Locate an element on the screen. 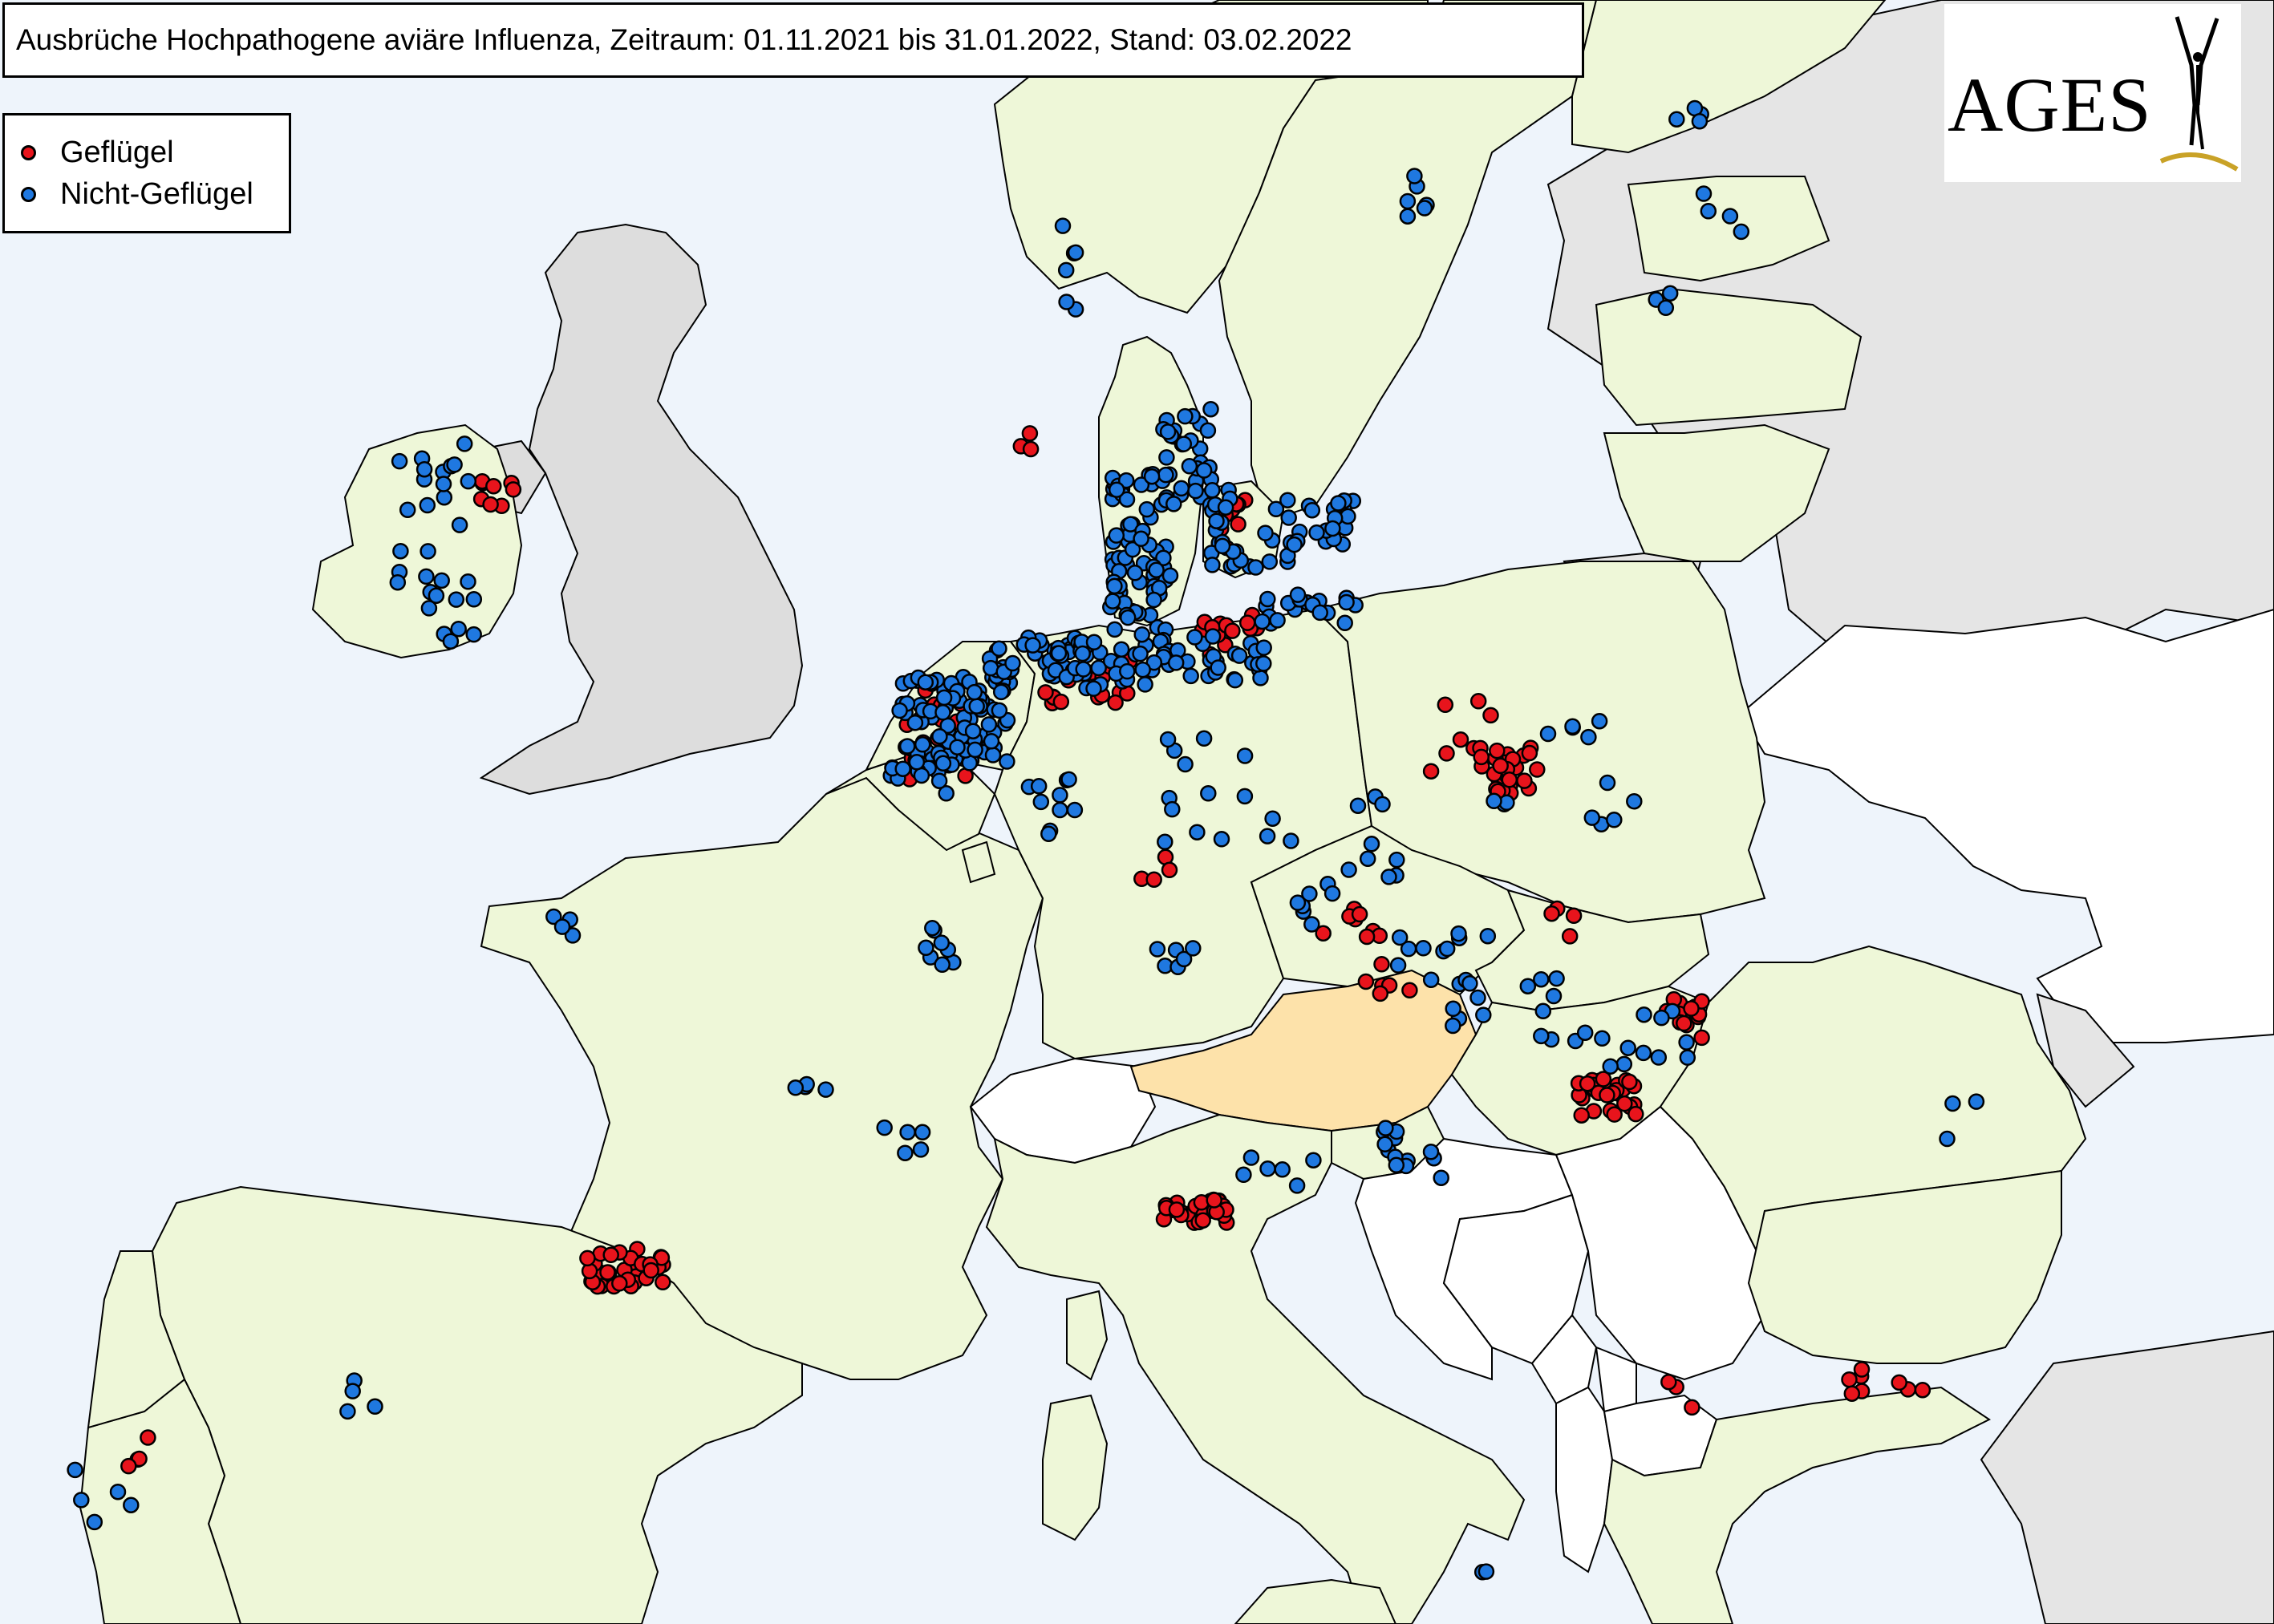 The image size is (2274, 1624). country-poland is located at coordinates (1540, 742).